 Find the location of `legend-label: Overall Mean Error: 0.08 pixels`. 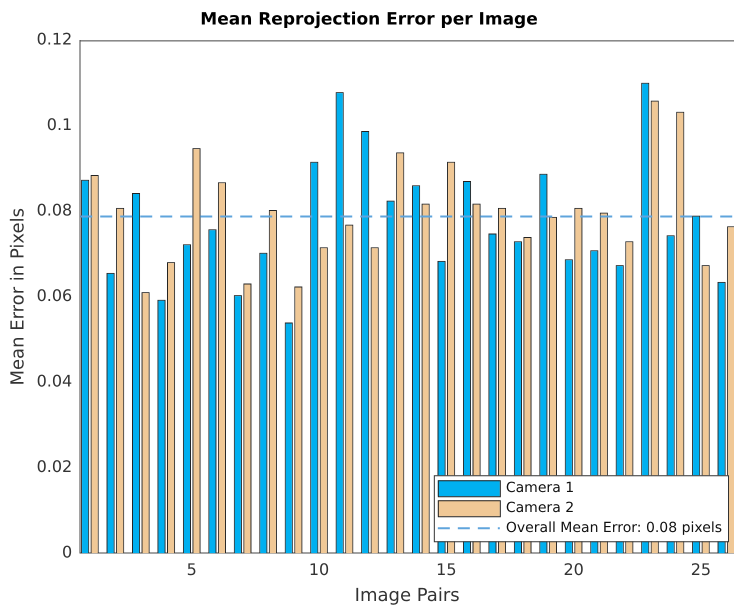

legend-label: Overall Mean Error: 0.08 pixels is located at coordinates (614, 528).